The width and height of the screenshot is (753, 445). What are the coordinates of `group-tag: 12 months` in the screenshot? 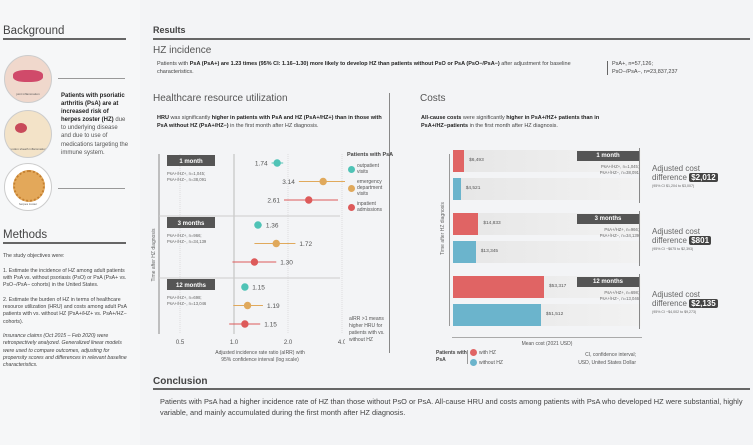 It's located at (608, 282).